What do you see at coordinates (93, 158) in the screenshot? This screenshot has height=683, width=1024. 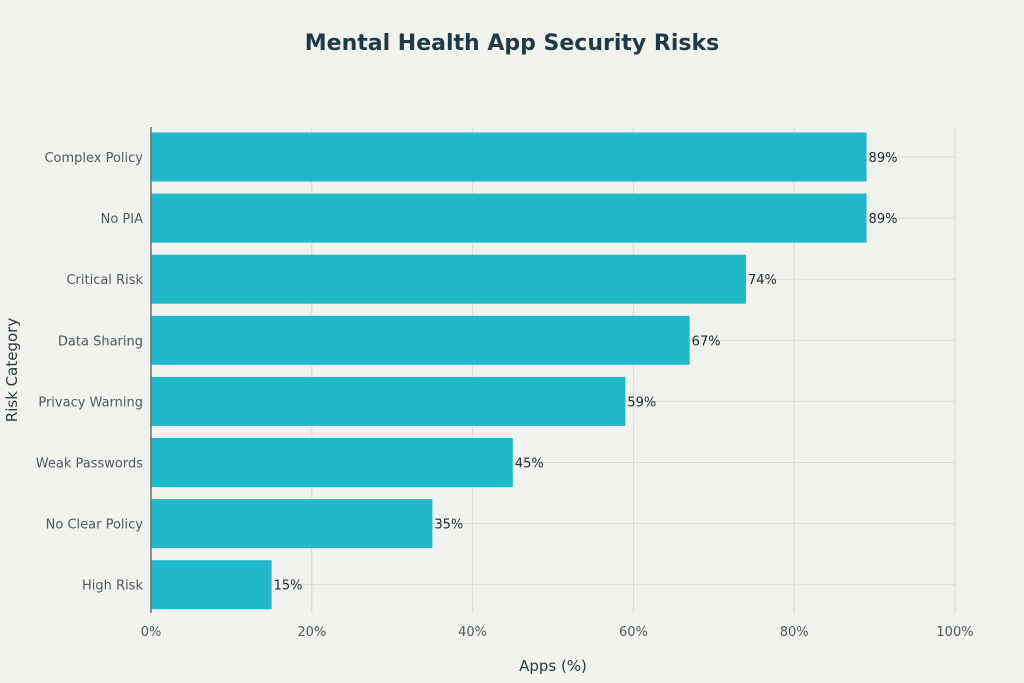 I see `y-tick-label: Complex Policy` at bounding box center [93, 158].